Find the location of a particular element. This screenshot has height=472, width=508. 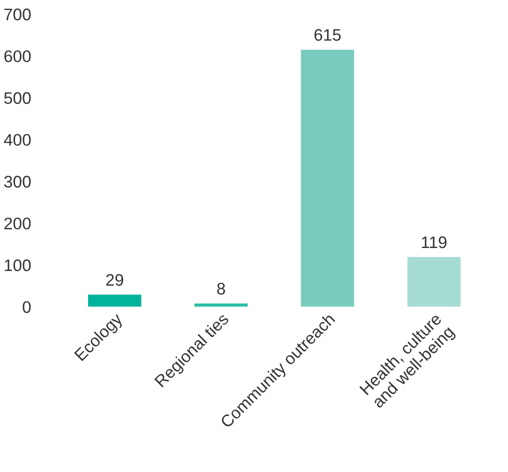

y-tick-label: 700 is located at coordinates (17, 14).